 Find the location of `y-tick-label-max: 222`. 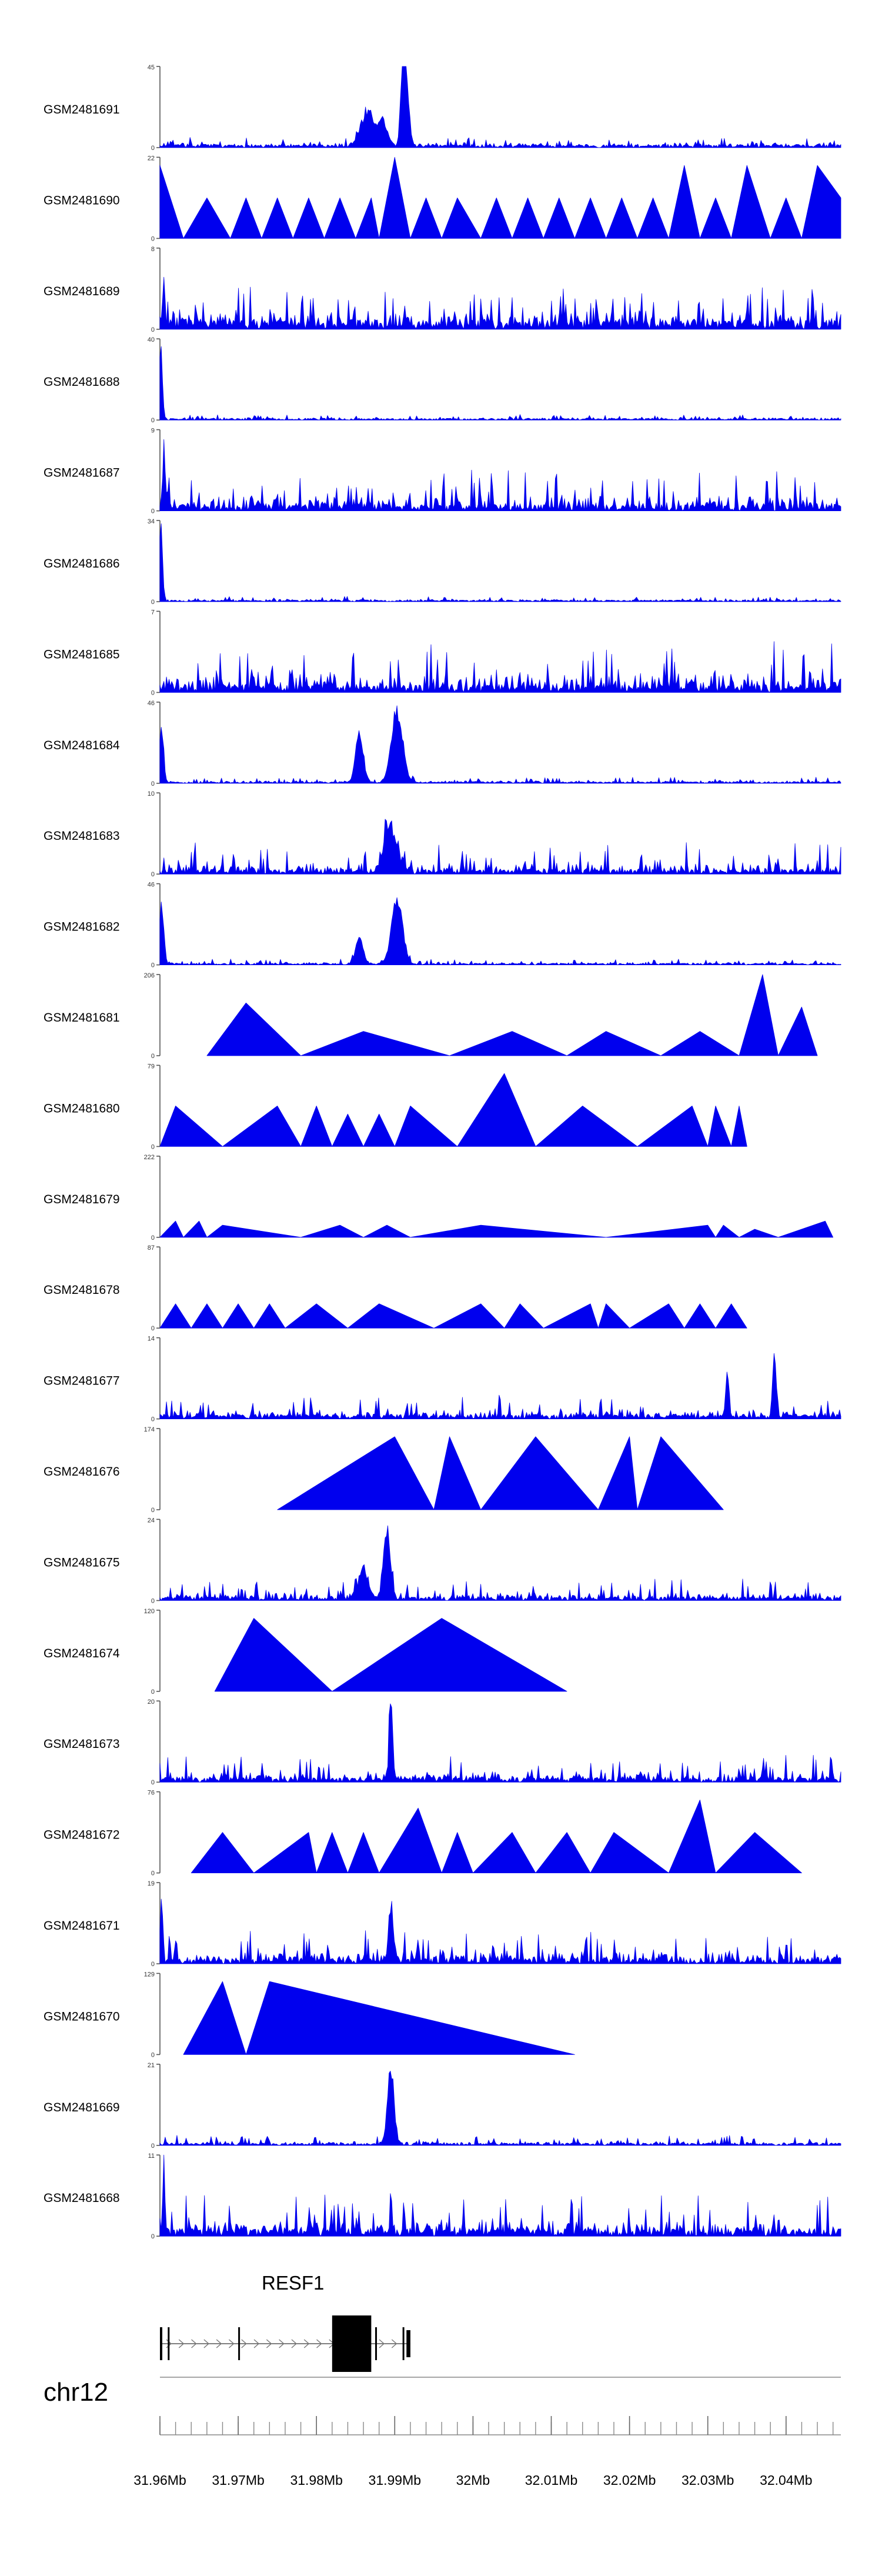

y-tick-label-max: 222 is located at coordinates (149, 1157).